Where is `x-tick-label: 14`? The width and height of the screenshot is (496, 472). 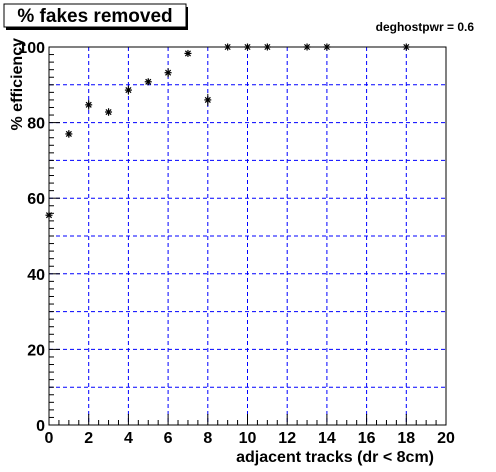 x-tick-label: 14 is located at coordinates (327, 438).